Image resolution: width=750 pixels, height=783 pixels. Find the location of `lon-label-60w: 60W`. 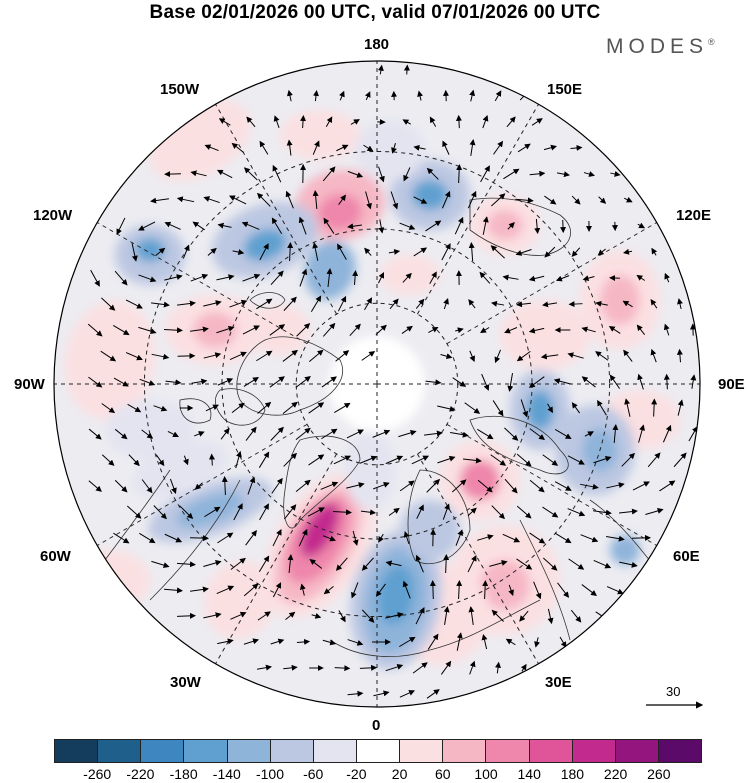

lon-label-60w: 60W is located at coordinates (55, 556).